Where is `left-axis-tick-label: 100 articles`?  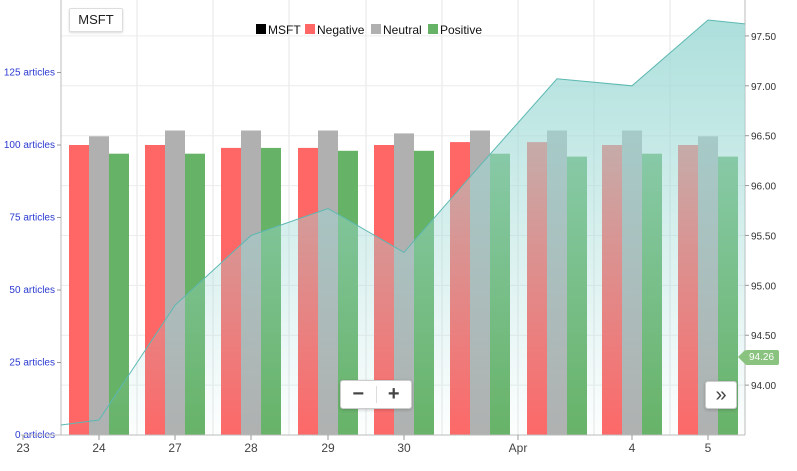 left-axis-tick-label: 100 articles is located at coordinates (29, 145).